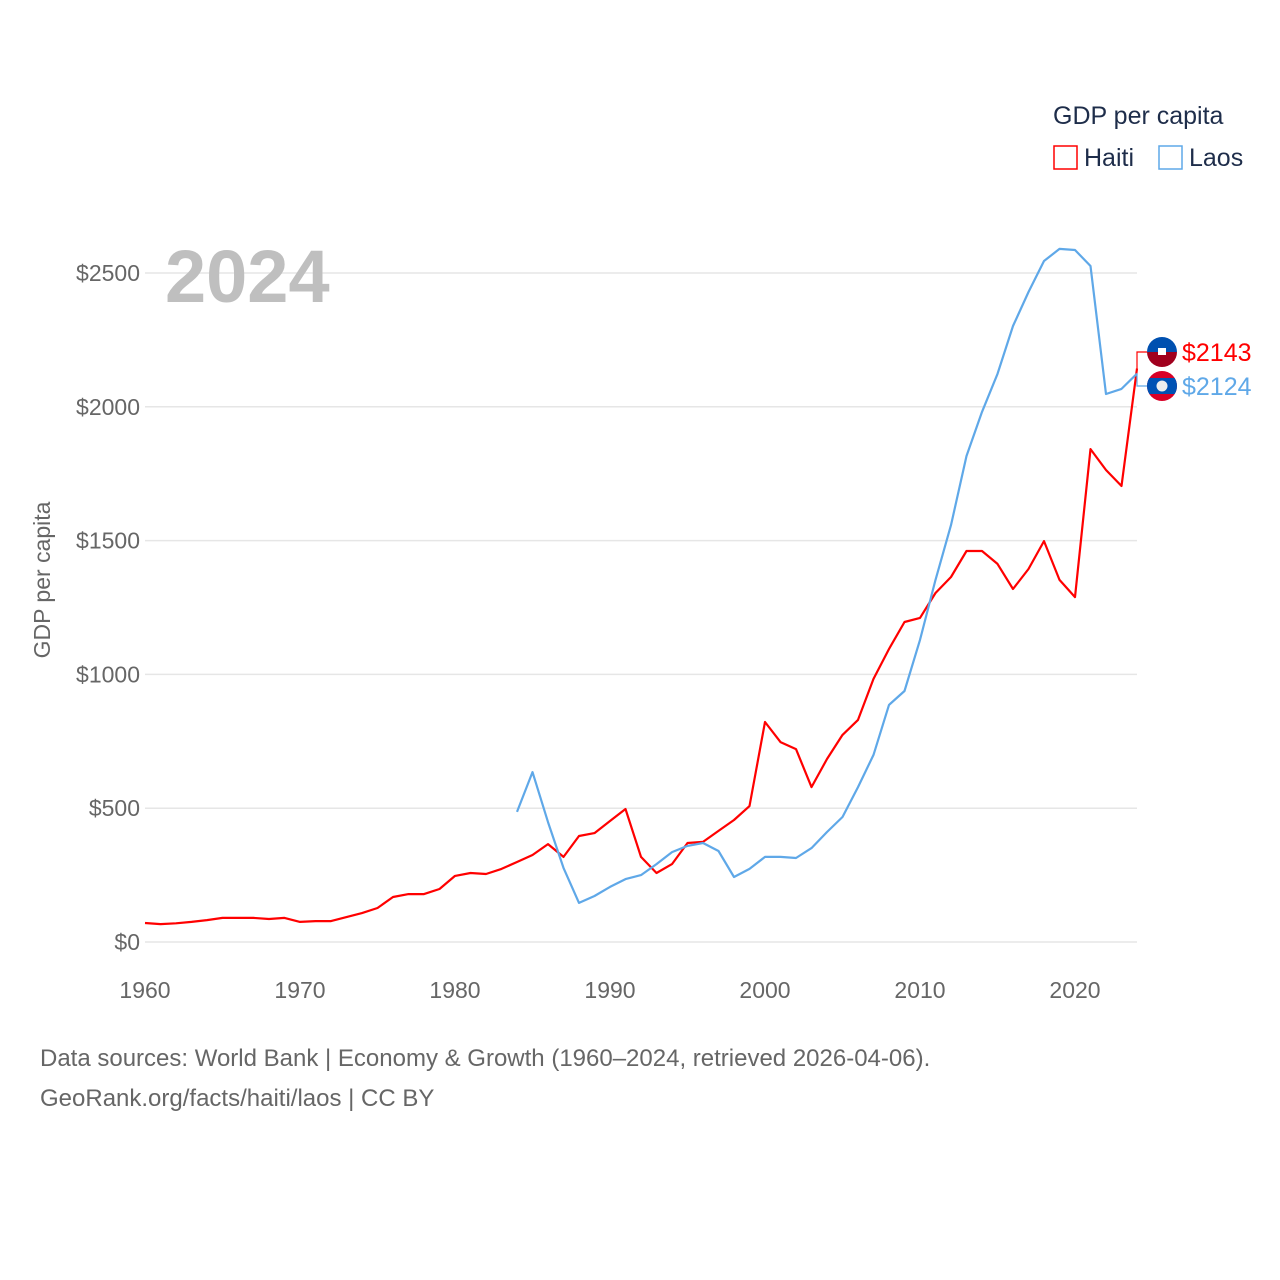 Image resolution: width=1280 pixels, height=1280 pixels. What do you see at coordinates (1170, 157) in the screenshot?
I see `legend-swatch-laos` at bounding box center [1170, 157].